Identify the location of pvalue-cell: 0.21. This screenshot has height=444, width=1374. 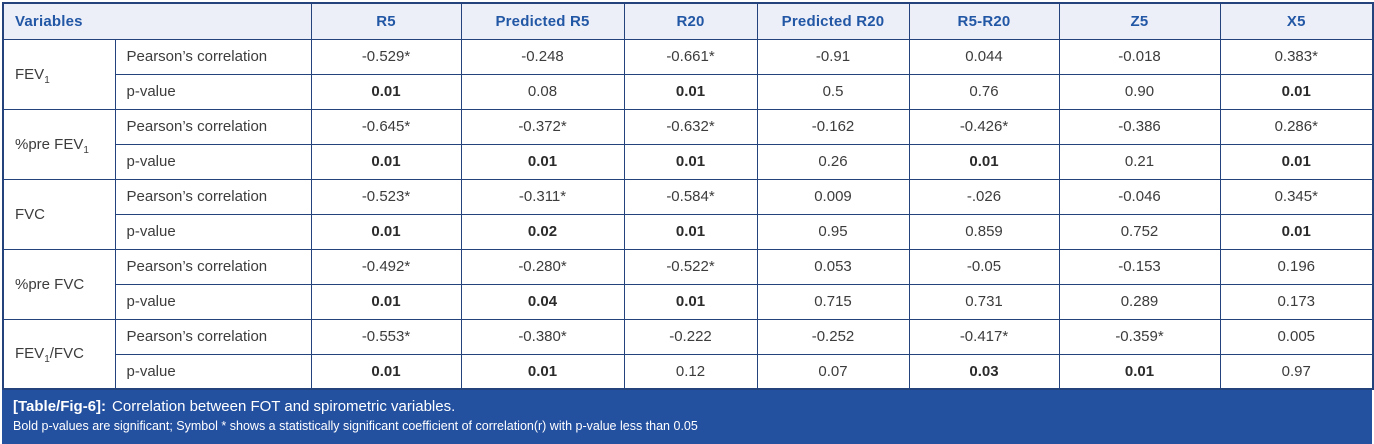
(1139, 161).